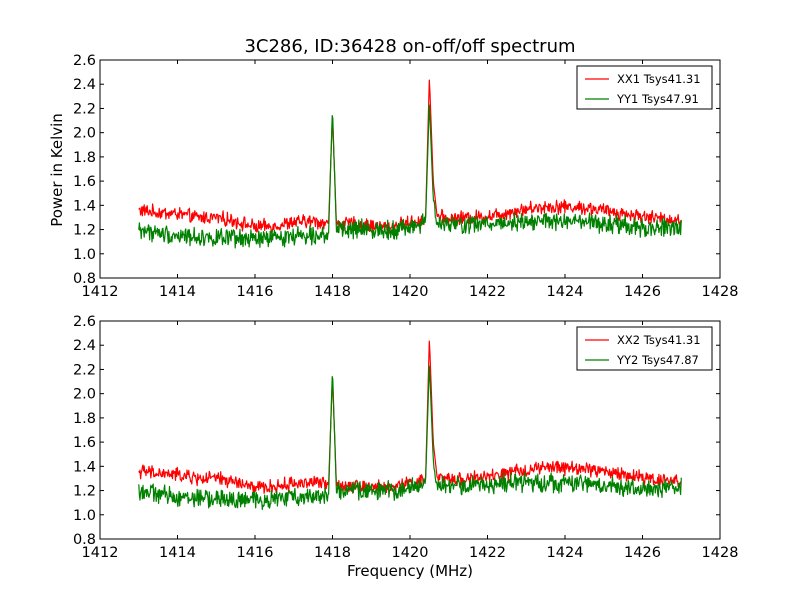  What do you see at coordinates (409, 46) in the screenshot?
I see `chart-title: 3C286, ID:36428 on-off/off spectrum` at bounding box center [409, 46].